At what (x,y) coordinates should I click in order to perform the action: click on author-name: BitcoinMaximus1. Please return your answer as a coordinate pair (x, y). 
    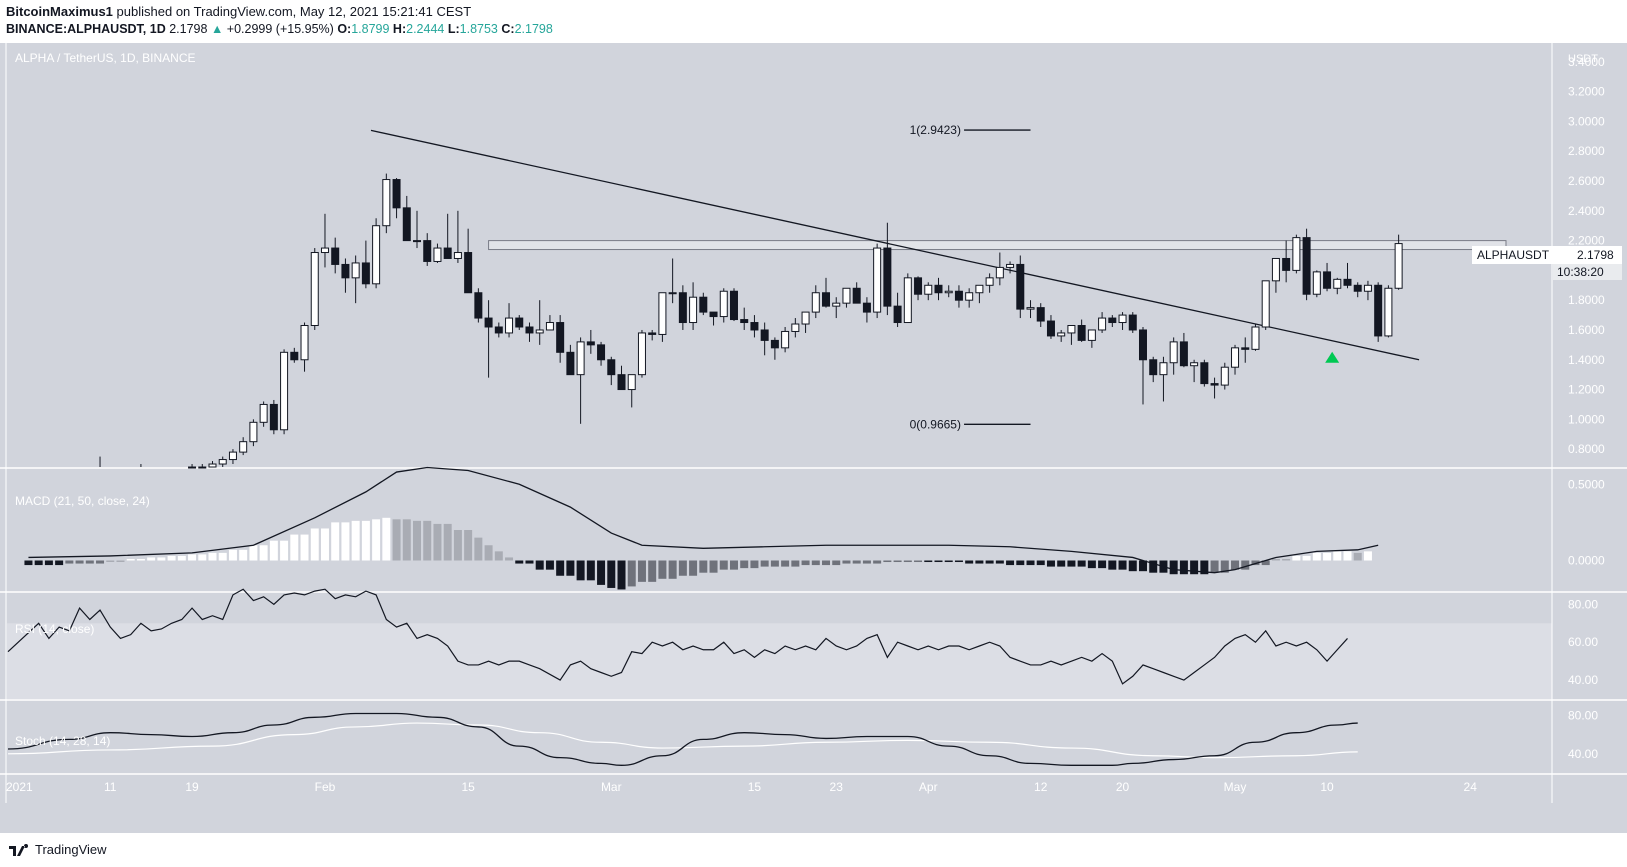
    Looking at the image, I should click on (59, 11).